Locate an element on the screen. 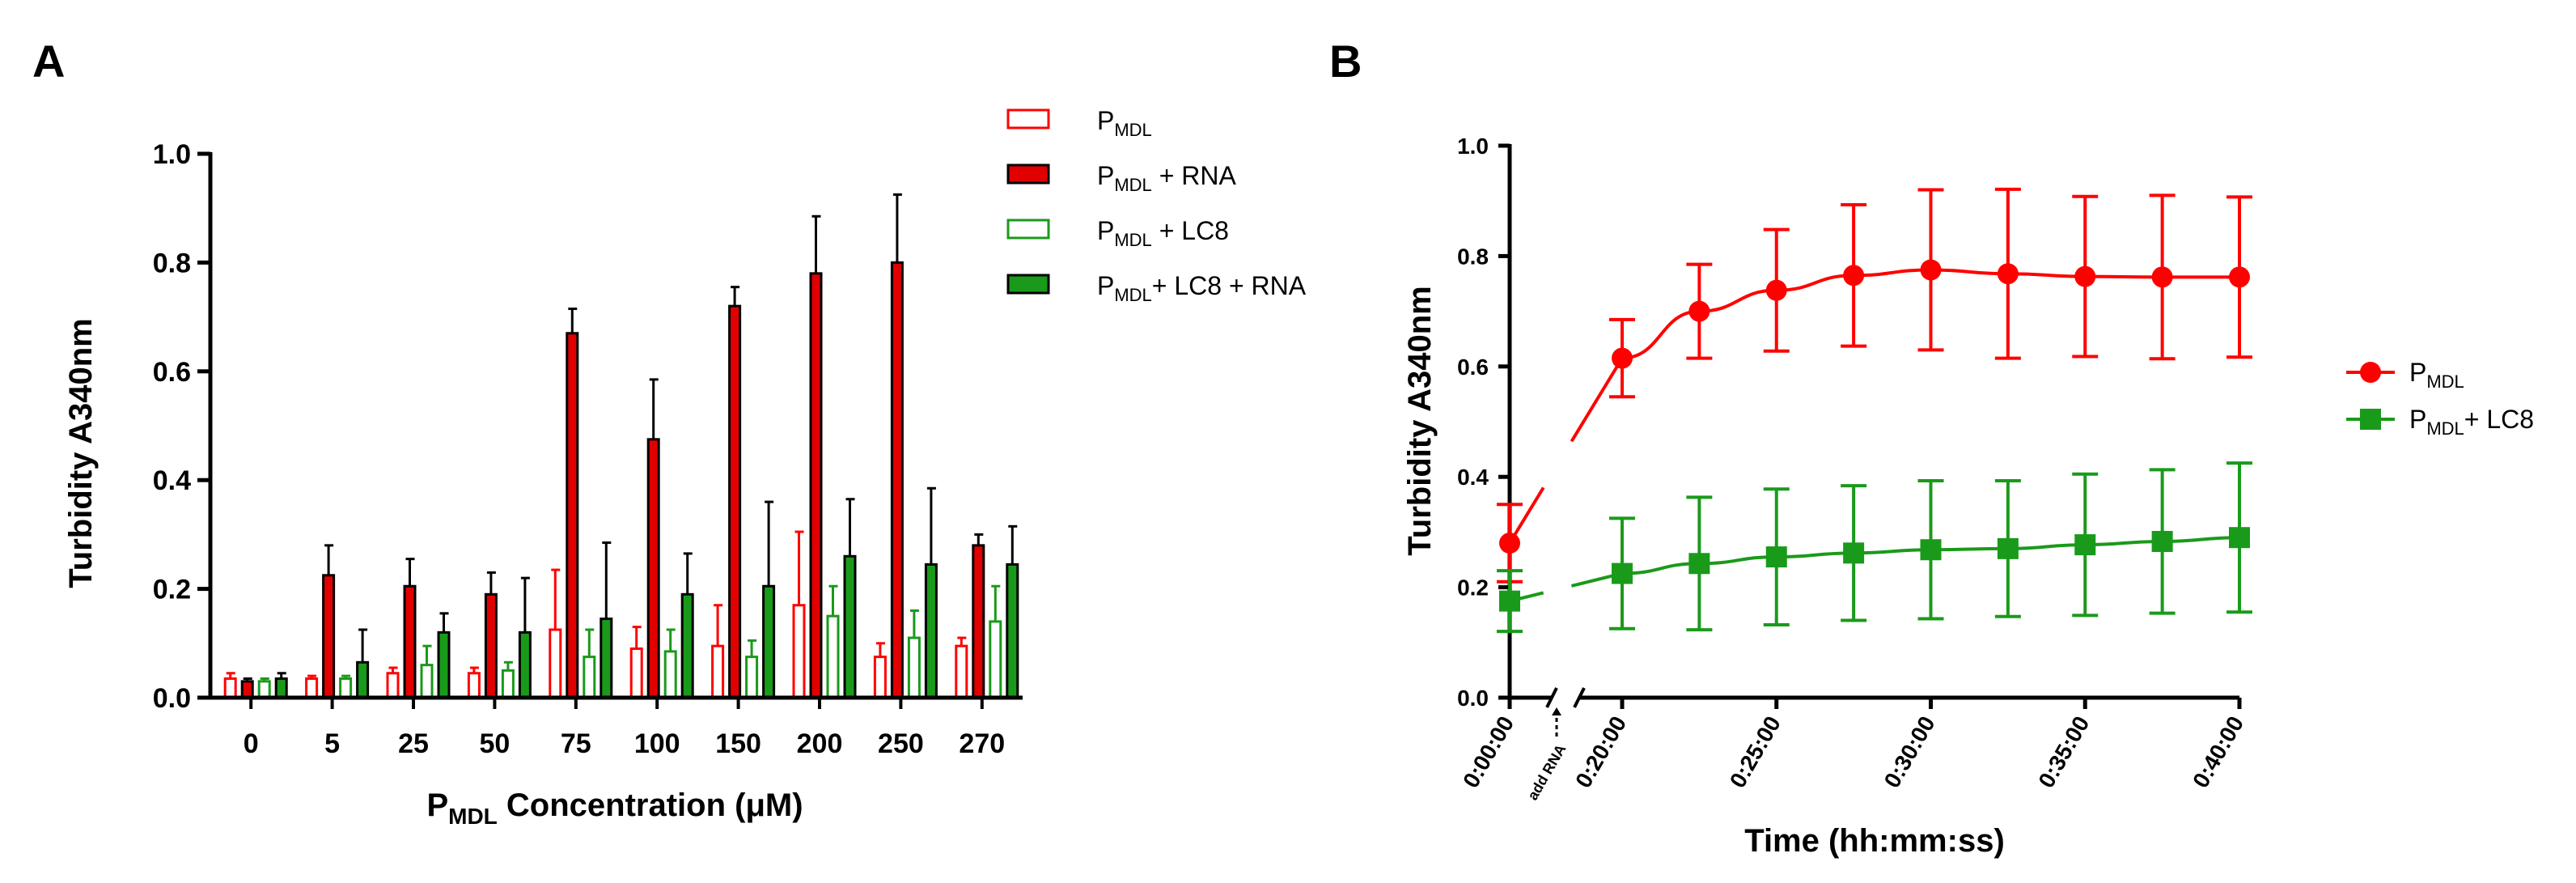 The image size is (2576, 883). add-rna-annotation: add RNA is located at coordinates (1546, 772).